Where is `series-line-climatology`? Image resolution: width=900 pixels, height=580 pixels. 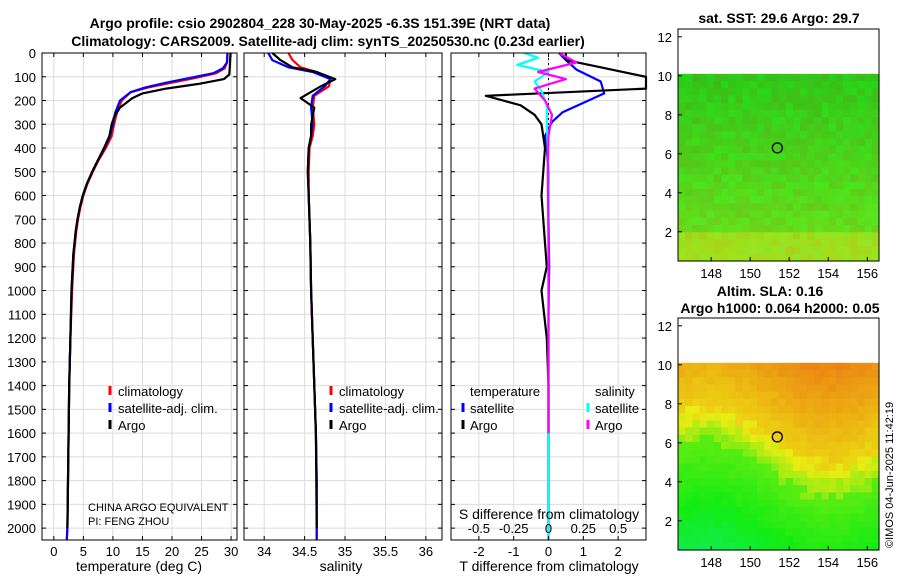 series-line-climatology is located at coordinates (309, 296).